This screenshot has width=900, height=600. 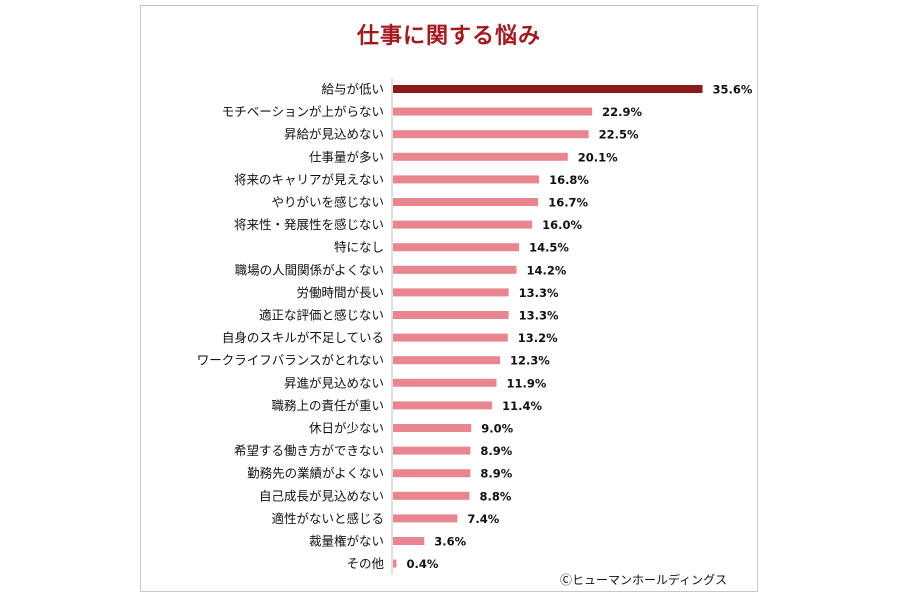 What do you see at coordinates (568, 203) in the screenshot?
I see `value-label: 16.7%` at bounding box center [568, 203].